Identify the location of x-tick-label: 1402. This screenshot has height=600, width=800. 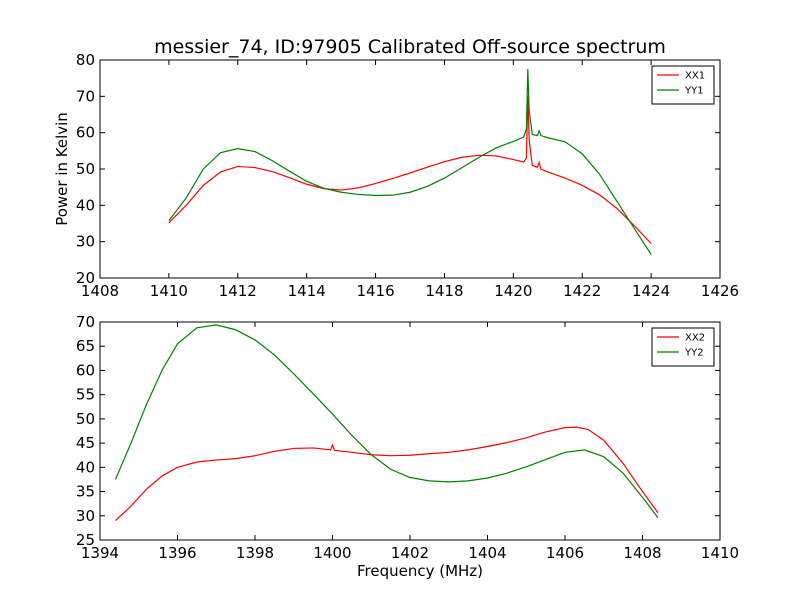
(410, 553).